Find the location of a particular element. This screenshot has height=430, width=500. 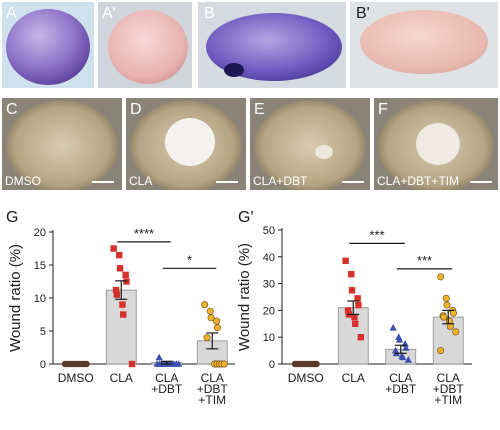

panel-label-c: C is located at coordinates (12, 109).